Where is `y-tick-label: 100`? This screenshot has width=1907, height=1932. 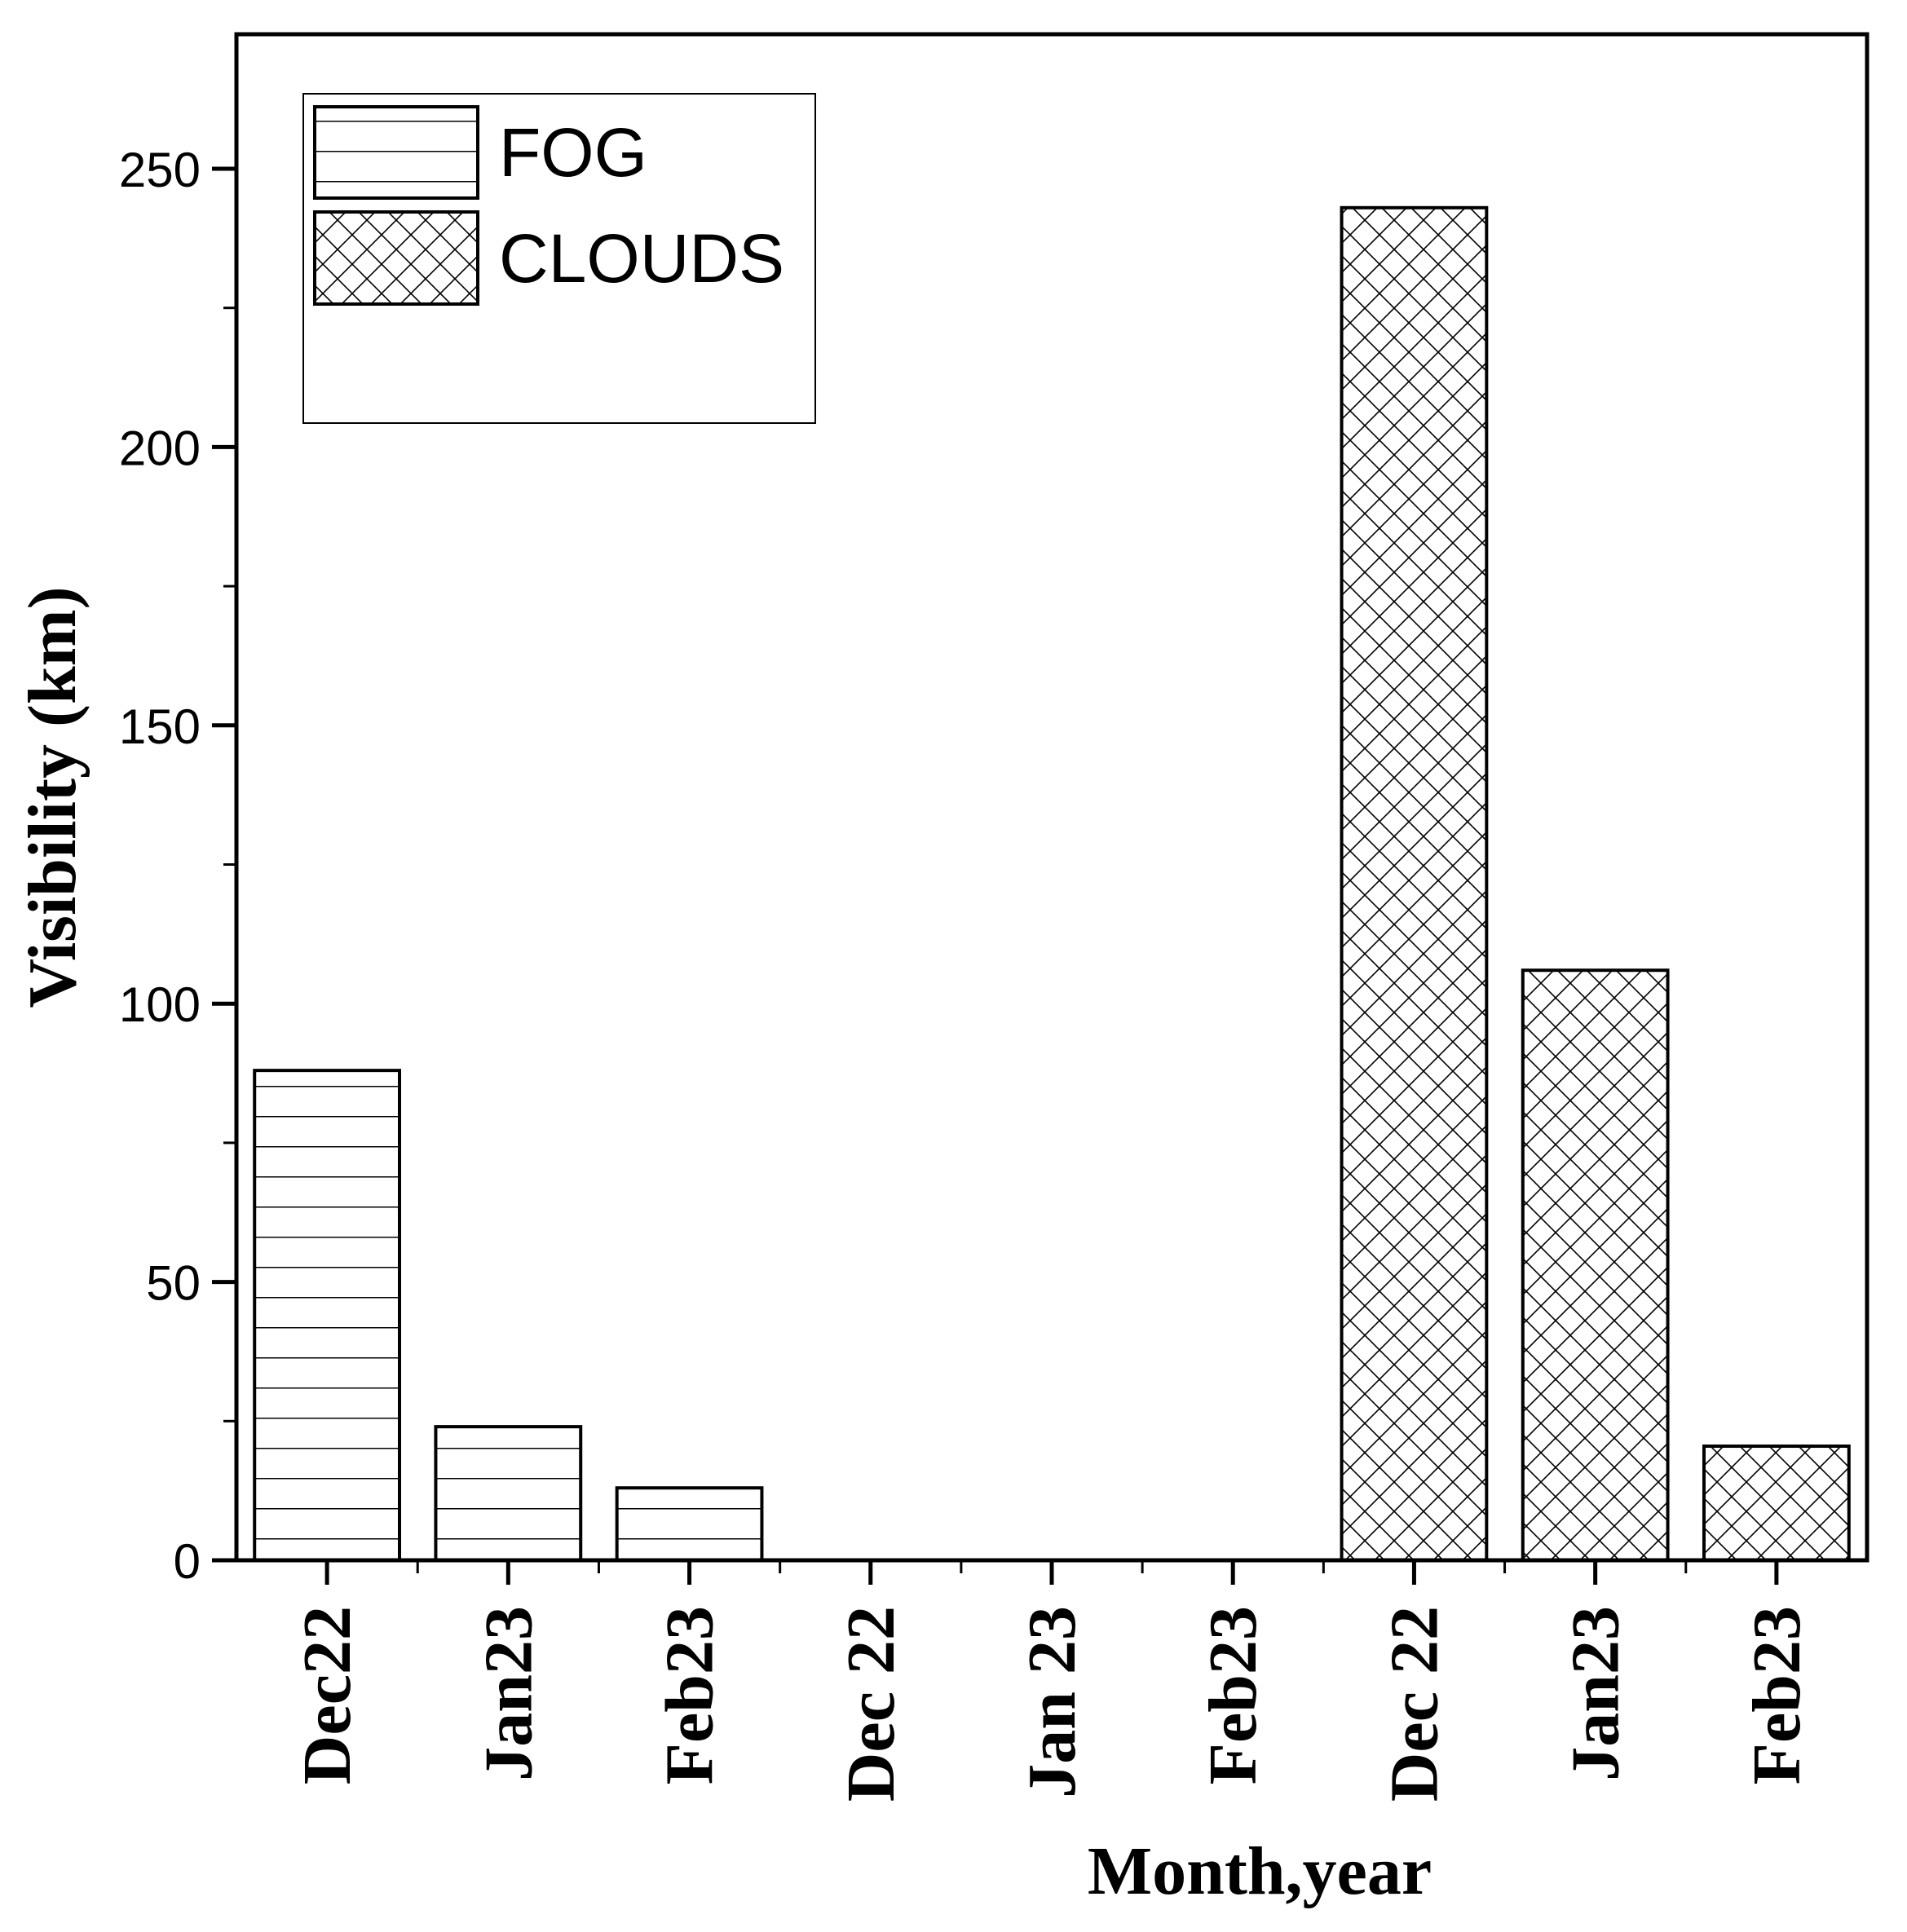 y-tick-label: 100 is located at coordinates (160, 1004).